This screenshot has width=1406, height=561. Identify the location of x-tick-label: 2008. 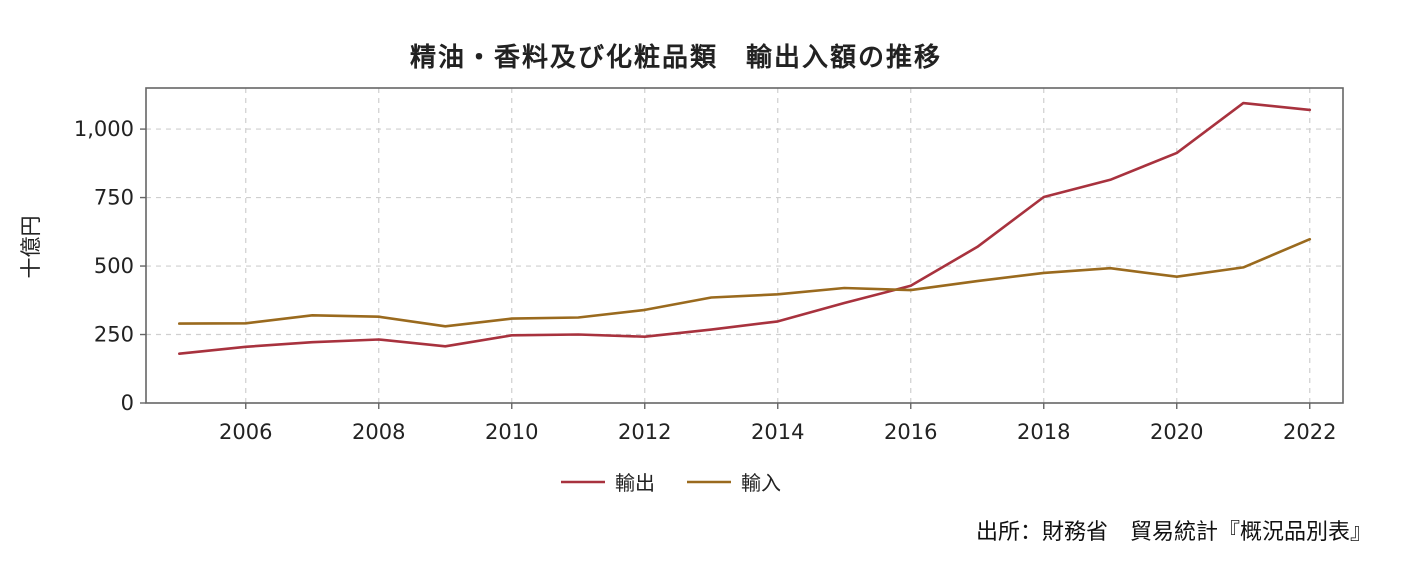
(378, 432).